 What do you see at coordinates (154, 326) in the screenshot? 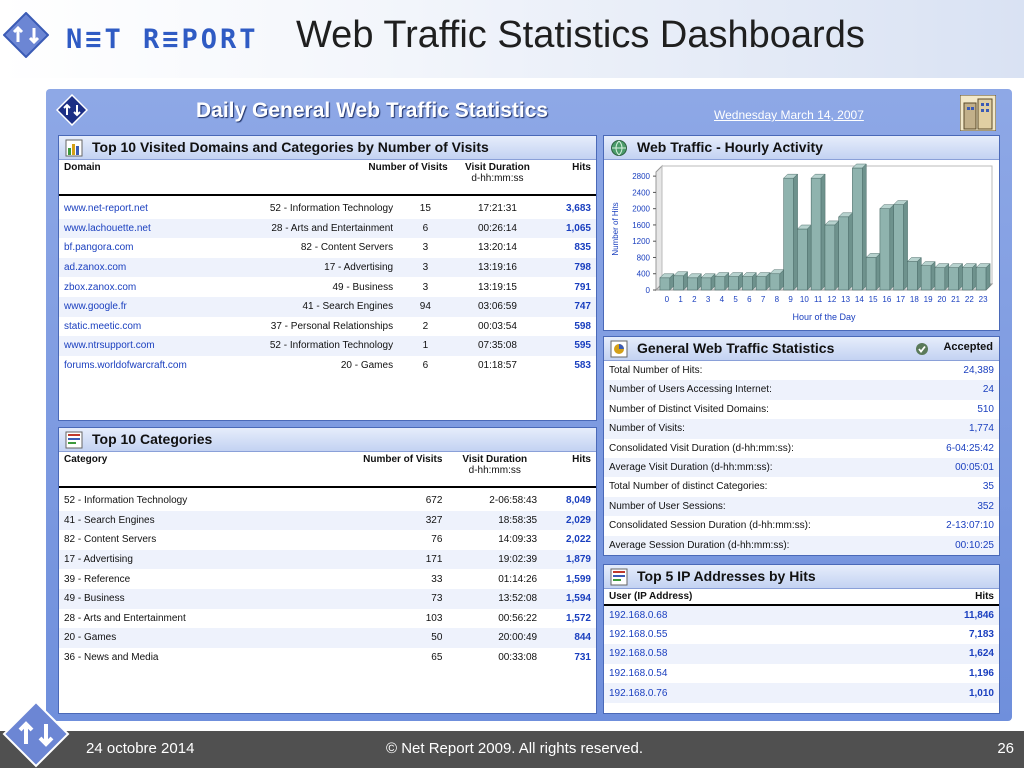
I see `domain-link: static.meetic.com` at bounding box center [154, 326].